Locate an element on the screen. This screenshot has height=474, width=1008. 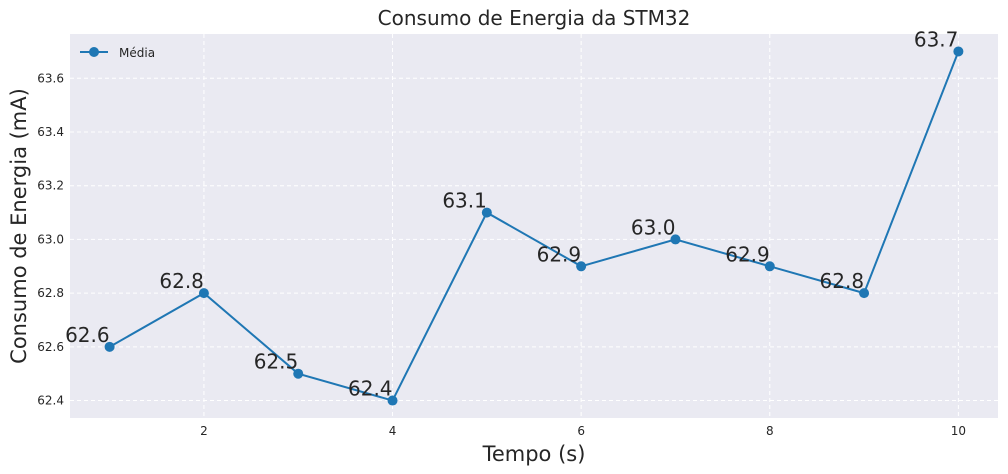
y-tick-label: 62.6 is located at coordinates (50, 347).